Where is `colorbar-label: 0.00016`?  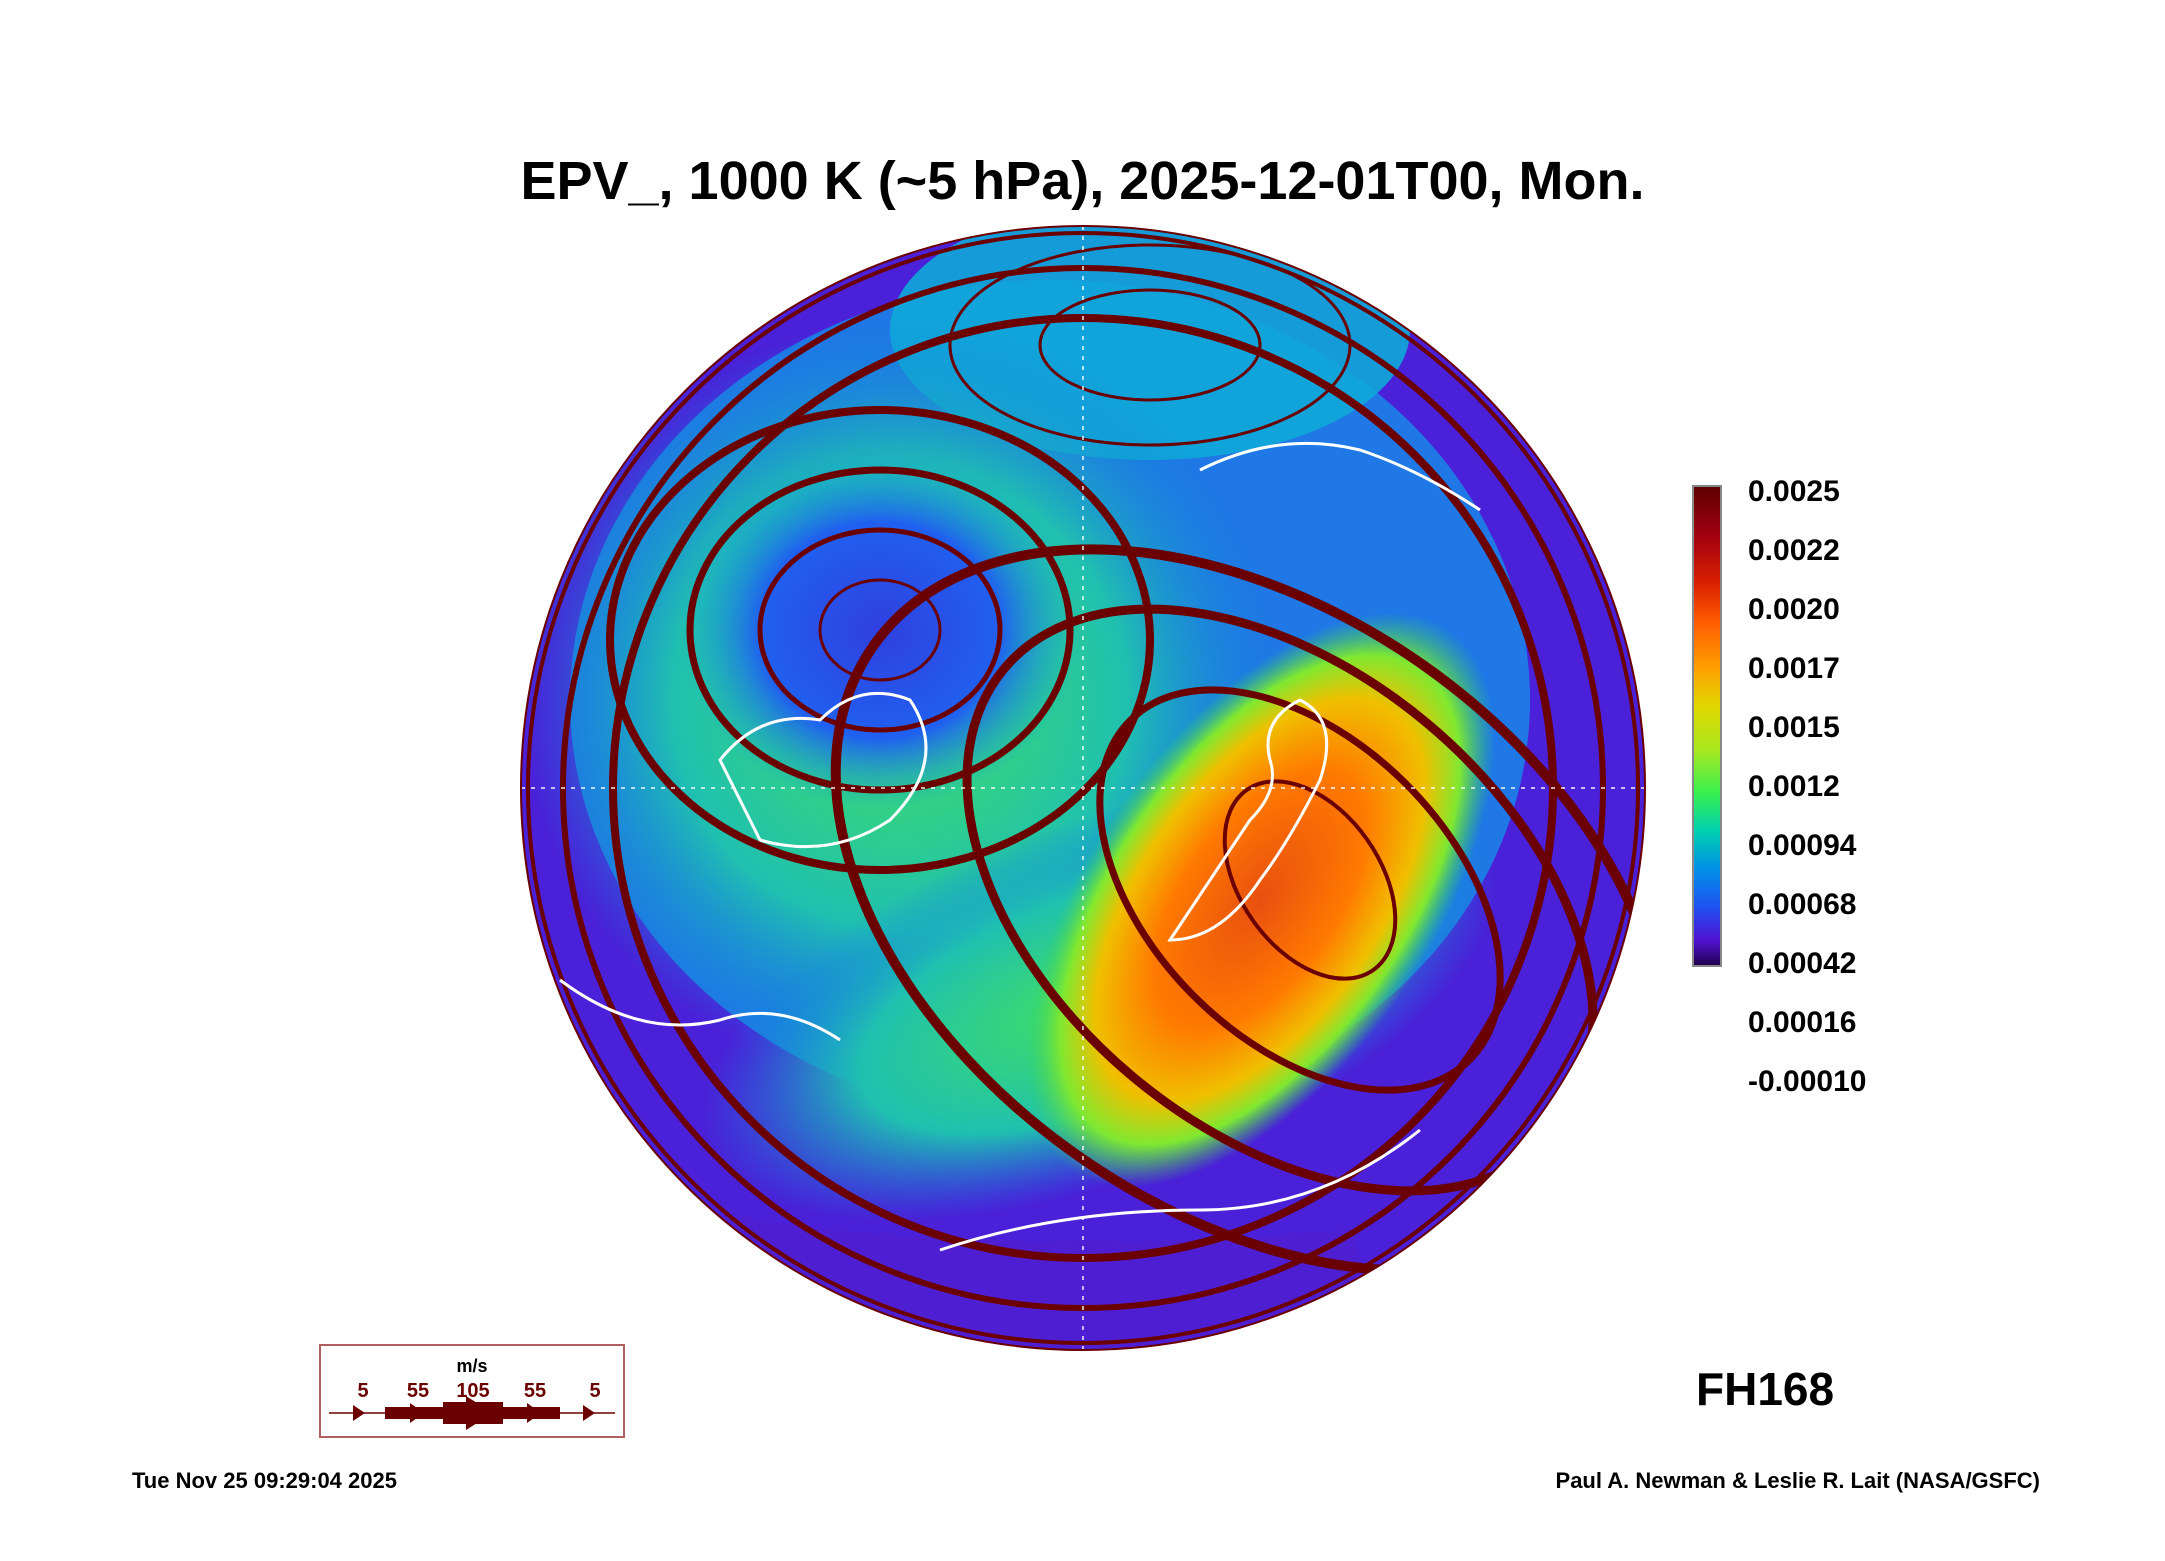
colorbar-label: 0.00016 is located at coordinates (1802, 1022).